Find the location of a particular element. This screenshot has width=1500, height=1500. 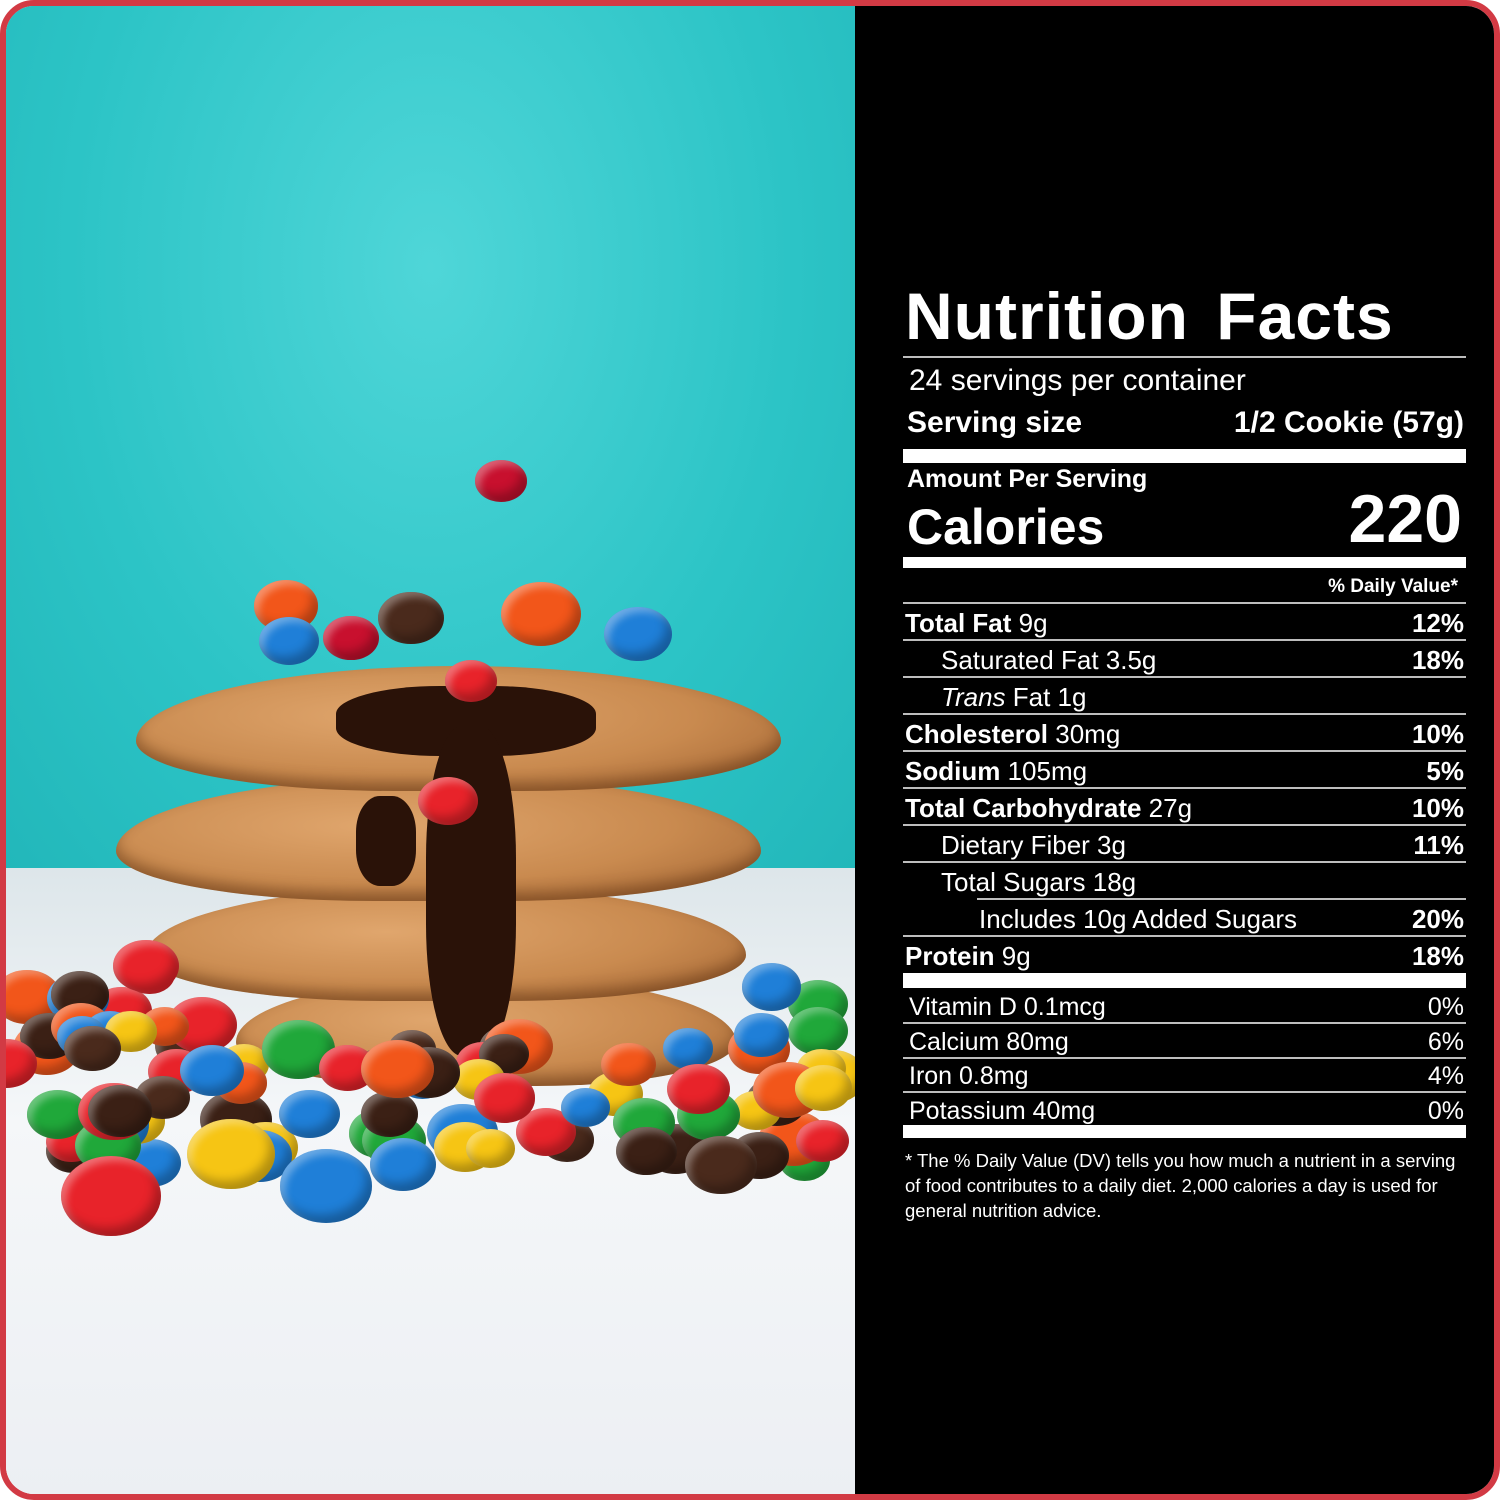

nutrient-daily-value: 11% is located at coordinates (1438, 845).